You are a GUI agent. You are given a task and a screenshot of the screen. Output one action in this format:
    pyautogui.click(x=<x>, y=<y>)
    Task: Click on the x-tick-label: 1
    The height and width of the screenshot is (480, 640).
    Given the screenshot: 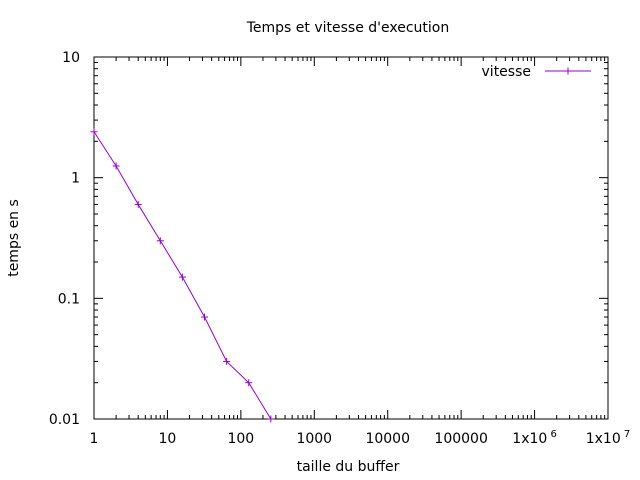 What is the action you would take?
    pyautogui.click(x=94, y=439)
    